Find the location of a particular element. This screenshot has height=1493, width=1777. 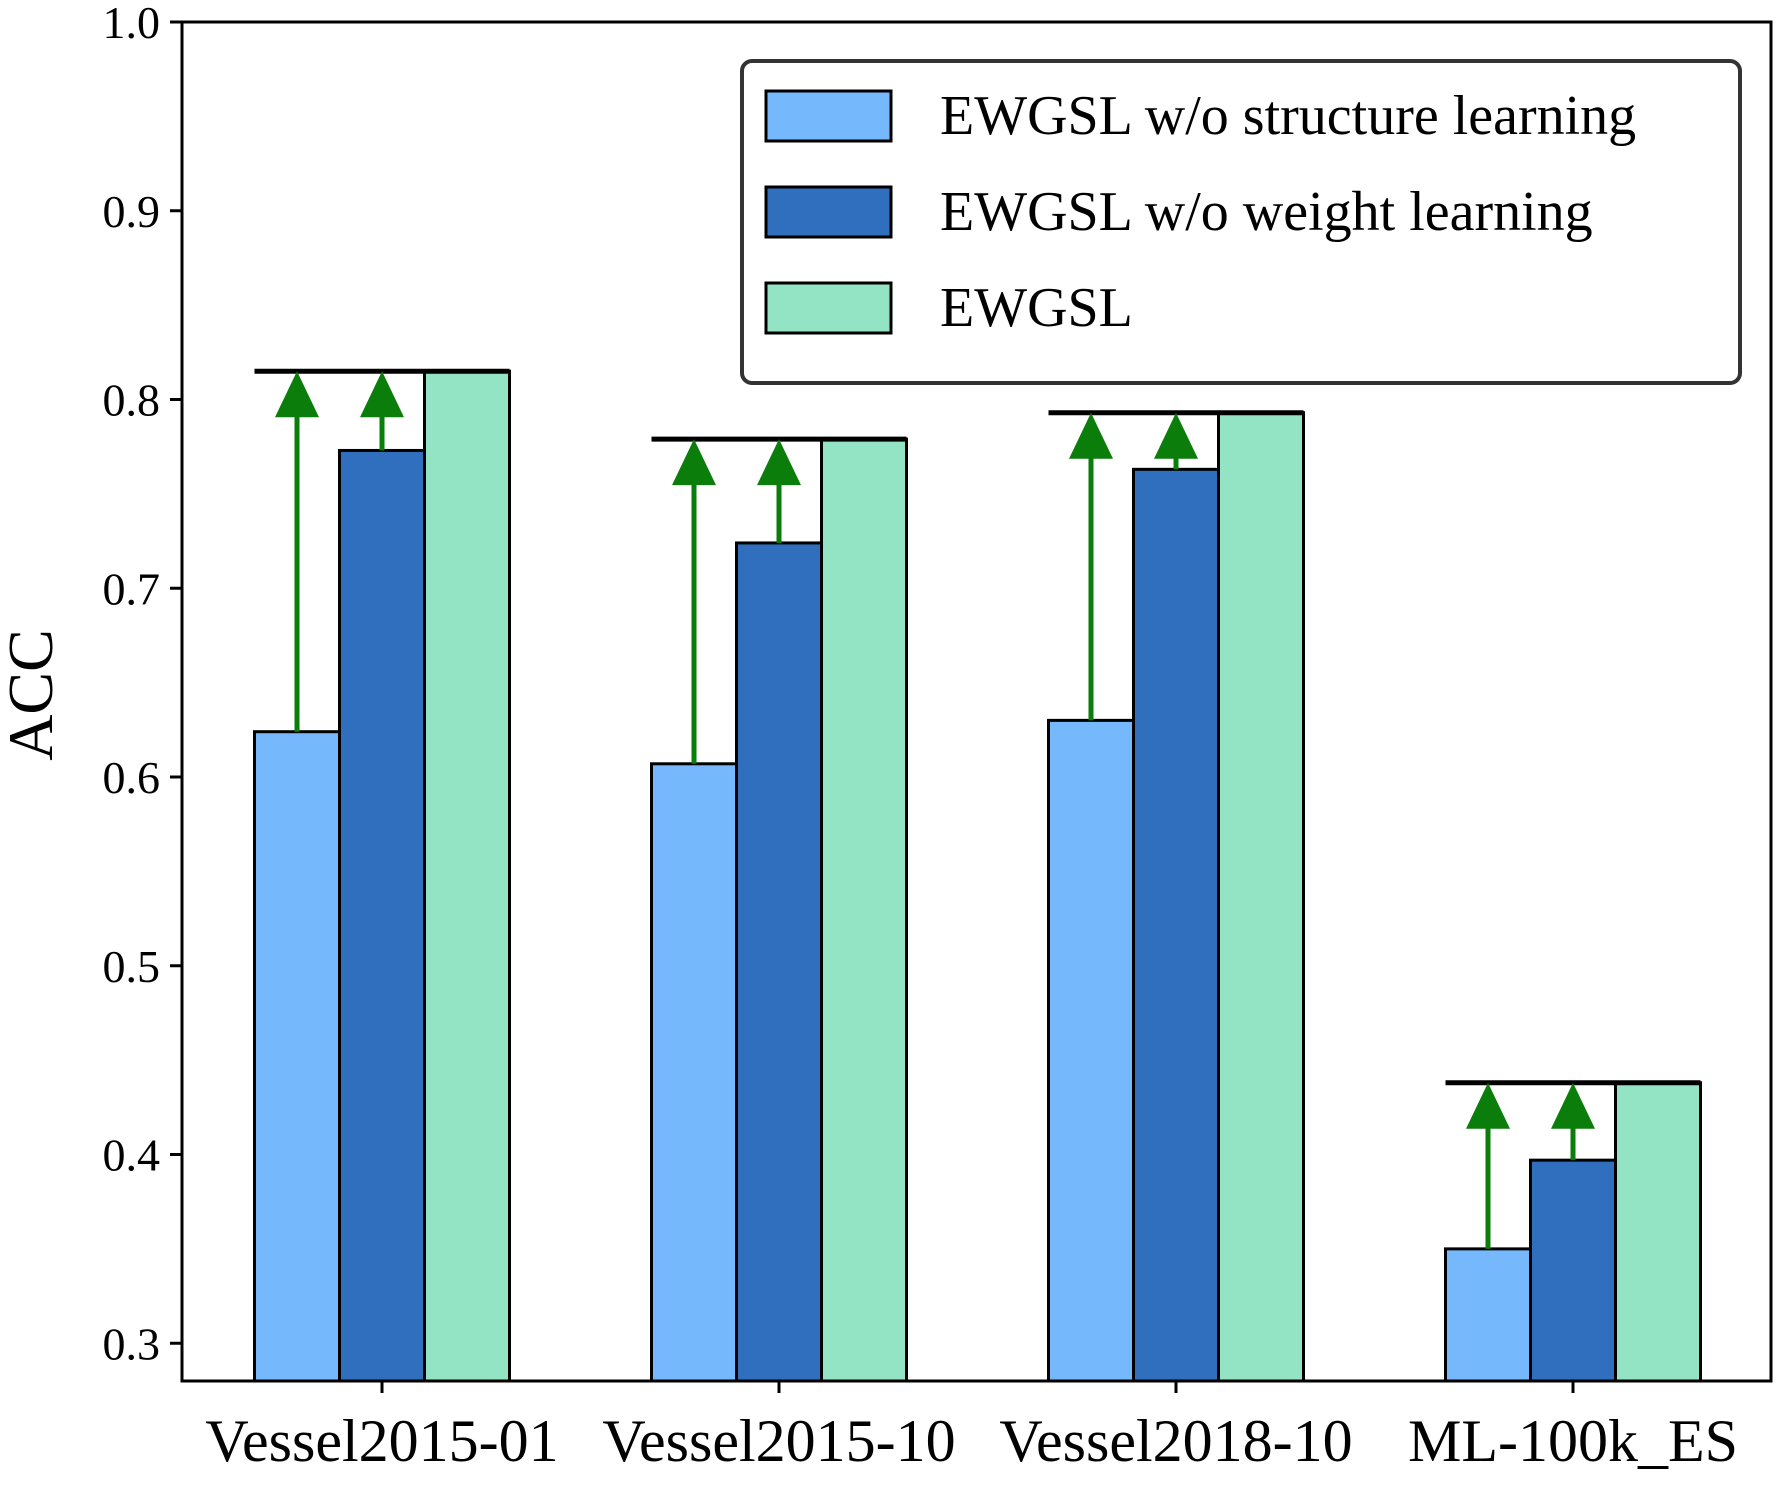

y-tick-label-4: 0.6 is located at coordinates (132, 777).